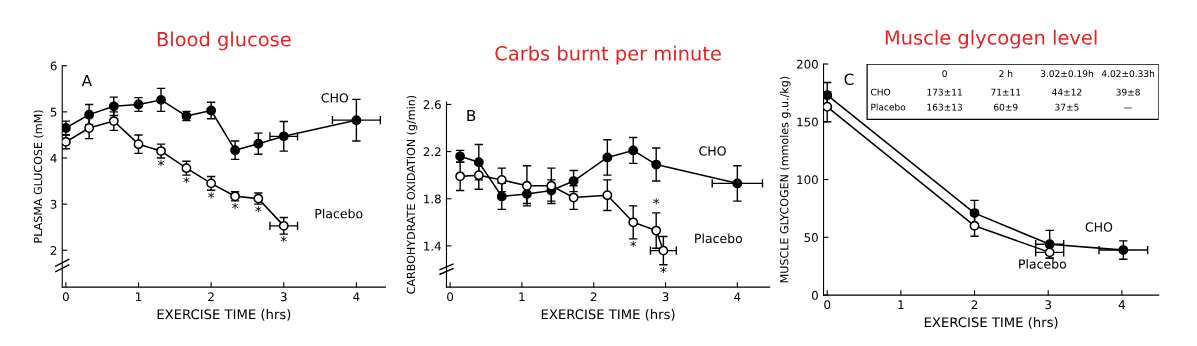 The height and width of the screenshot is (346, 1197). What do you see at coordinates (1043, 264) in the screenshot?
I see `series-label: Placebo` at bounding box center [1043, 264].